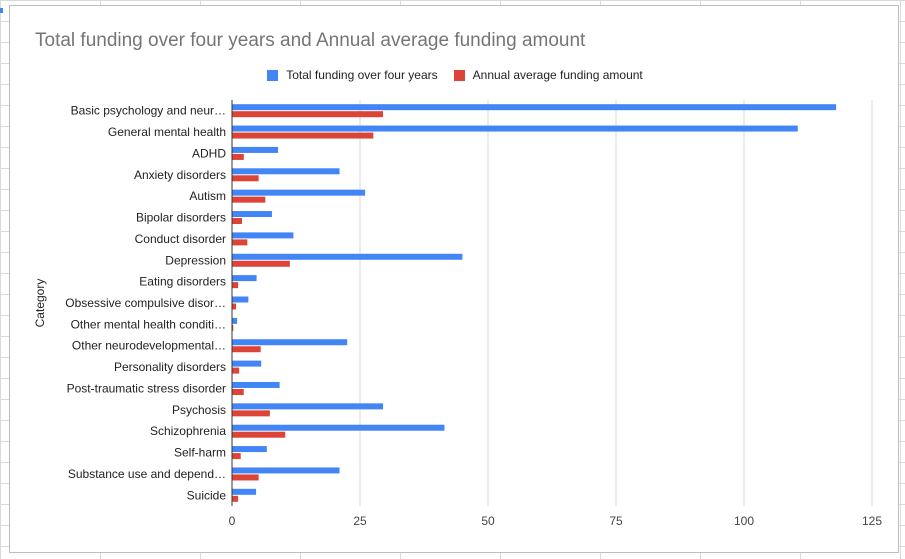  I want to click on legend-swatch-annual, so click(459, 75).